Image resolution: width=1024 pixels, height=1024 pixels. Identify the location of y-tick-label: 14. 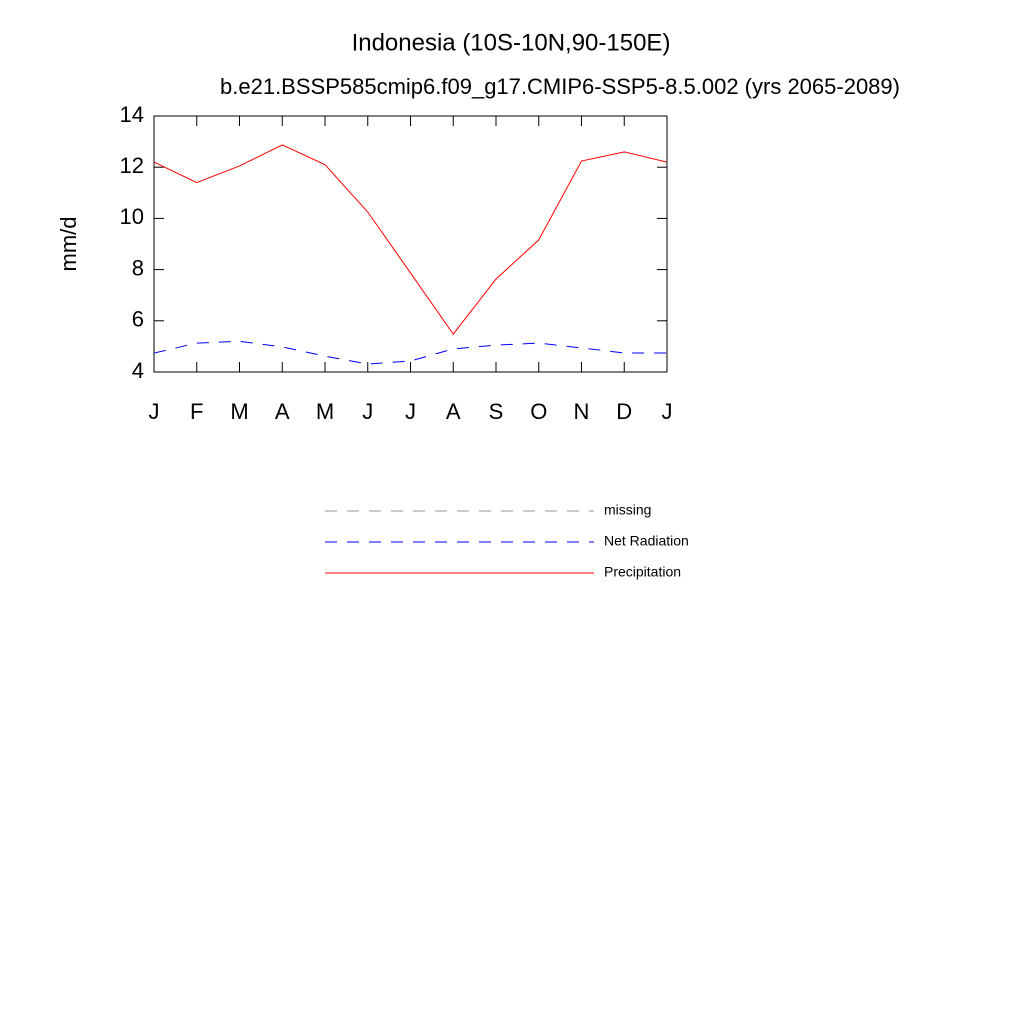
(132, 114).